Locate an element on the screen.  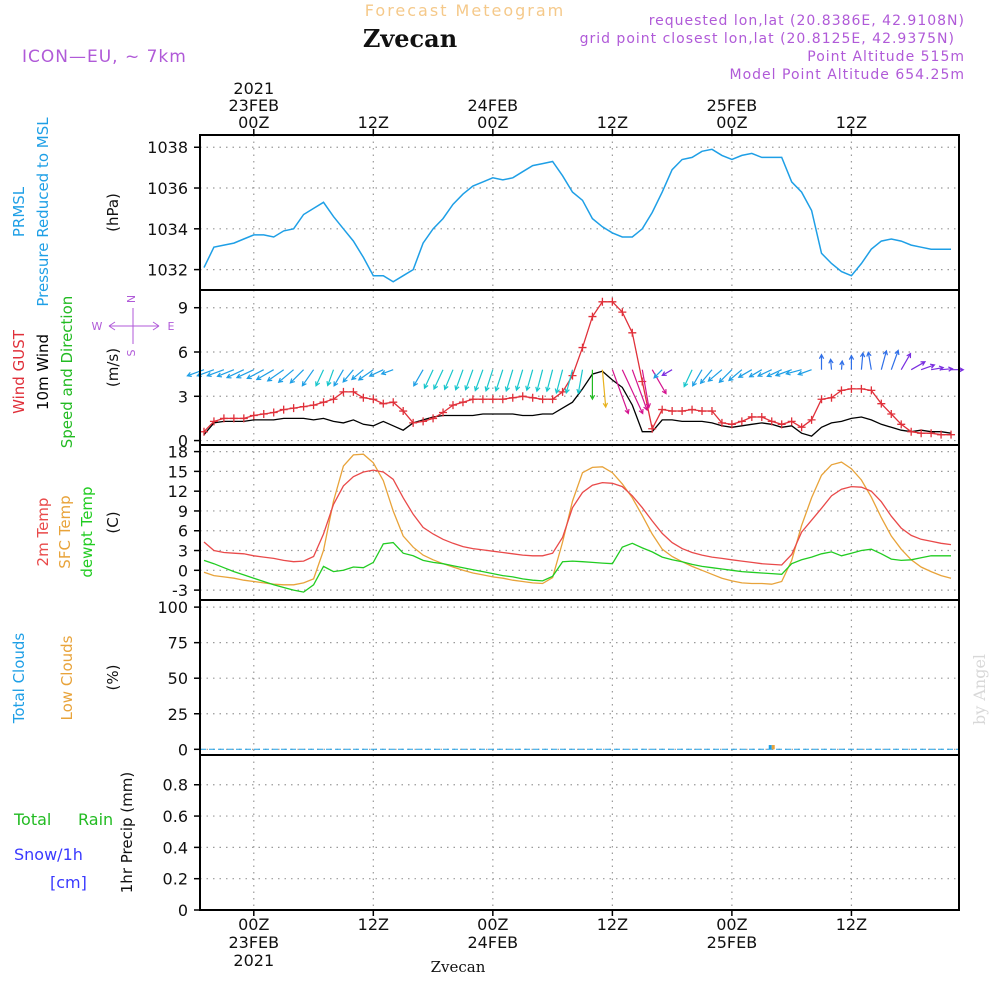
y-tick-label: 3 is located at coordinates (183, 396).